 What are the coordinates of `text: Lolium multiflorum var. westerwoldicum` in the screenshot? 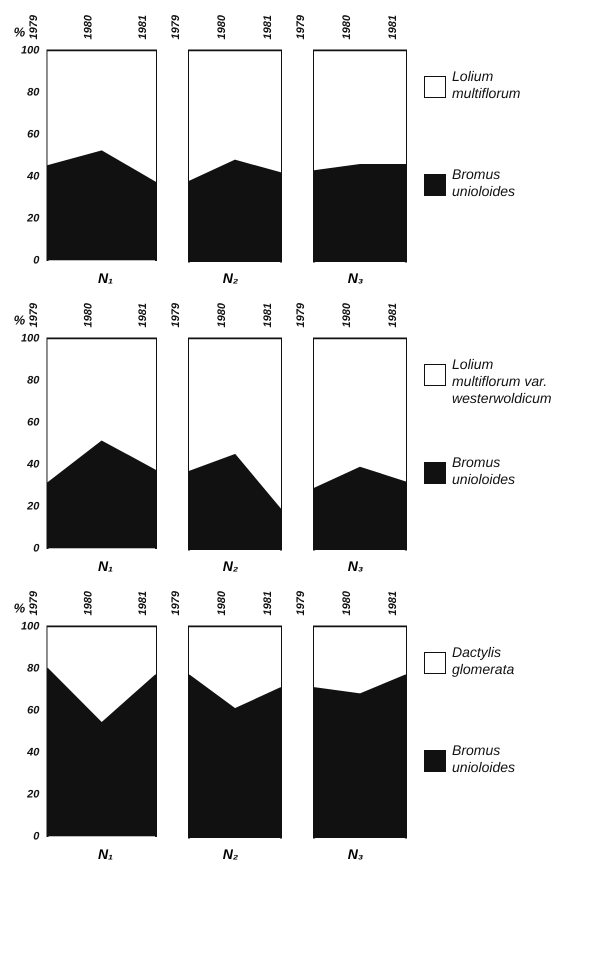 It's located at (502, 381).